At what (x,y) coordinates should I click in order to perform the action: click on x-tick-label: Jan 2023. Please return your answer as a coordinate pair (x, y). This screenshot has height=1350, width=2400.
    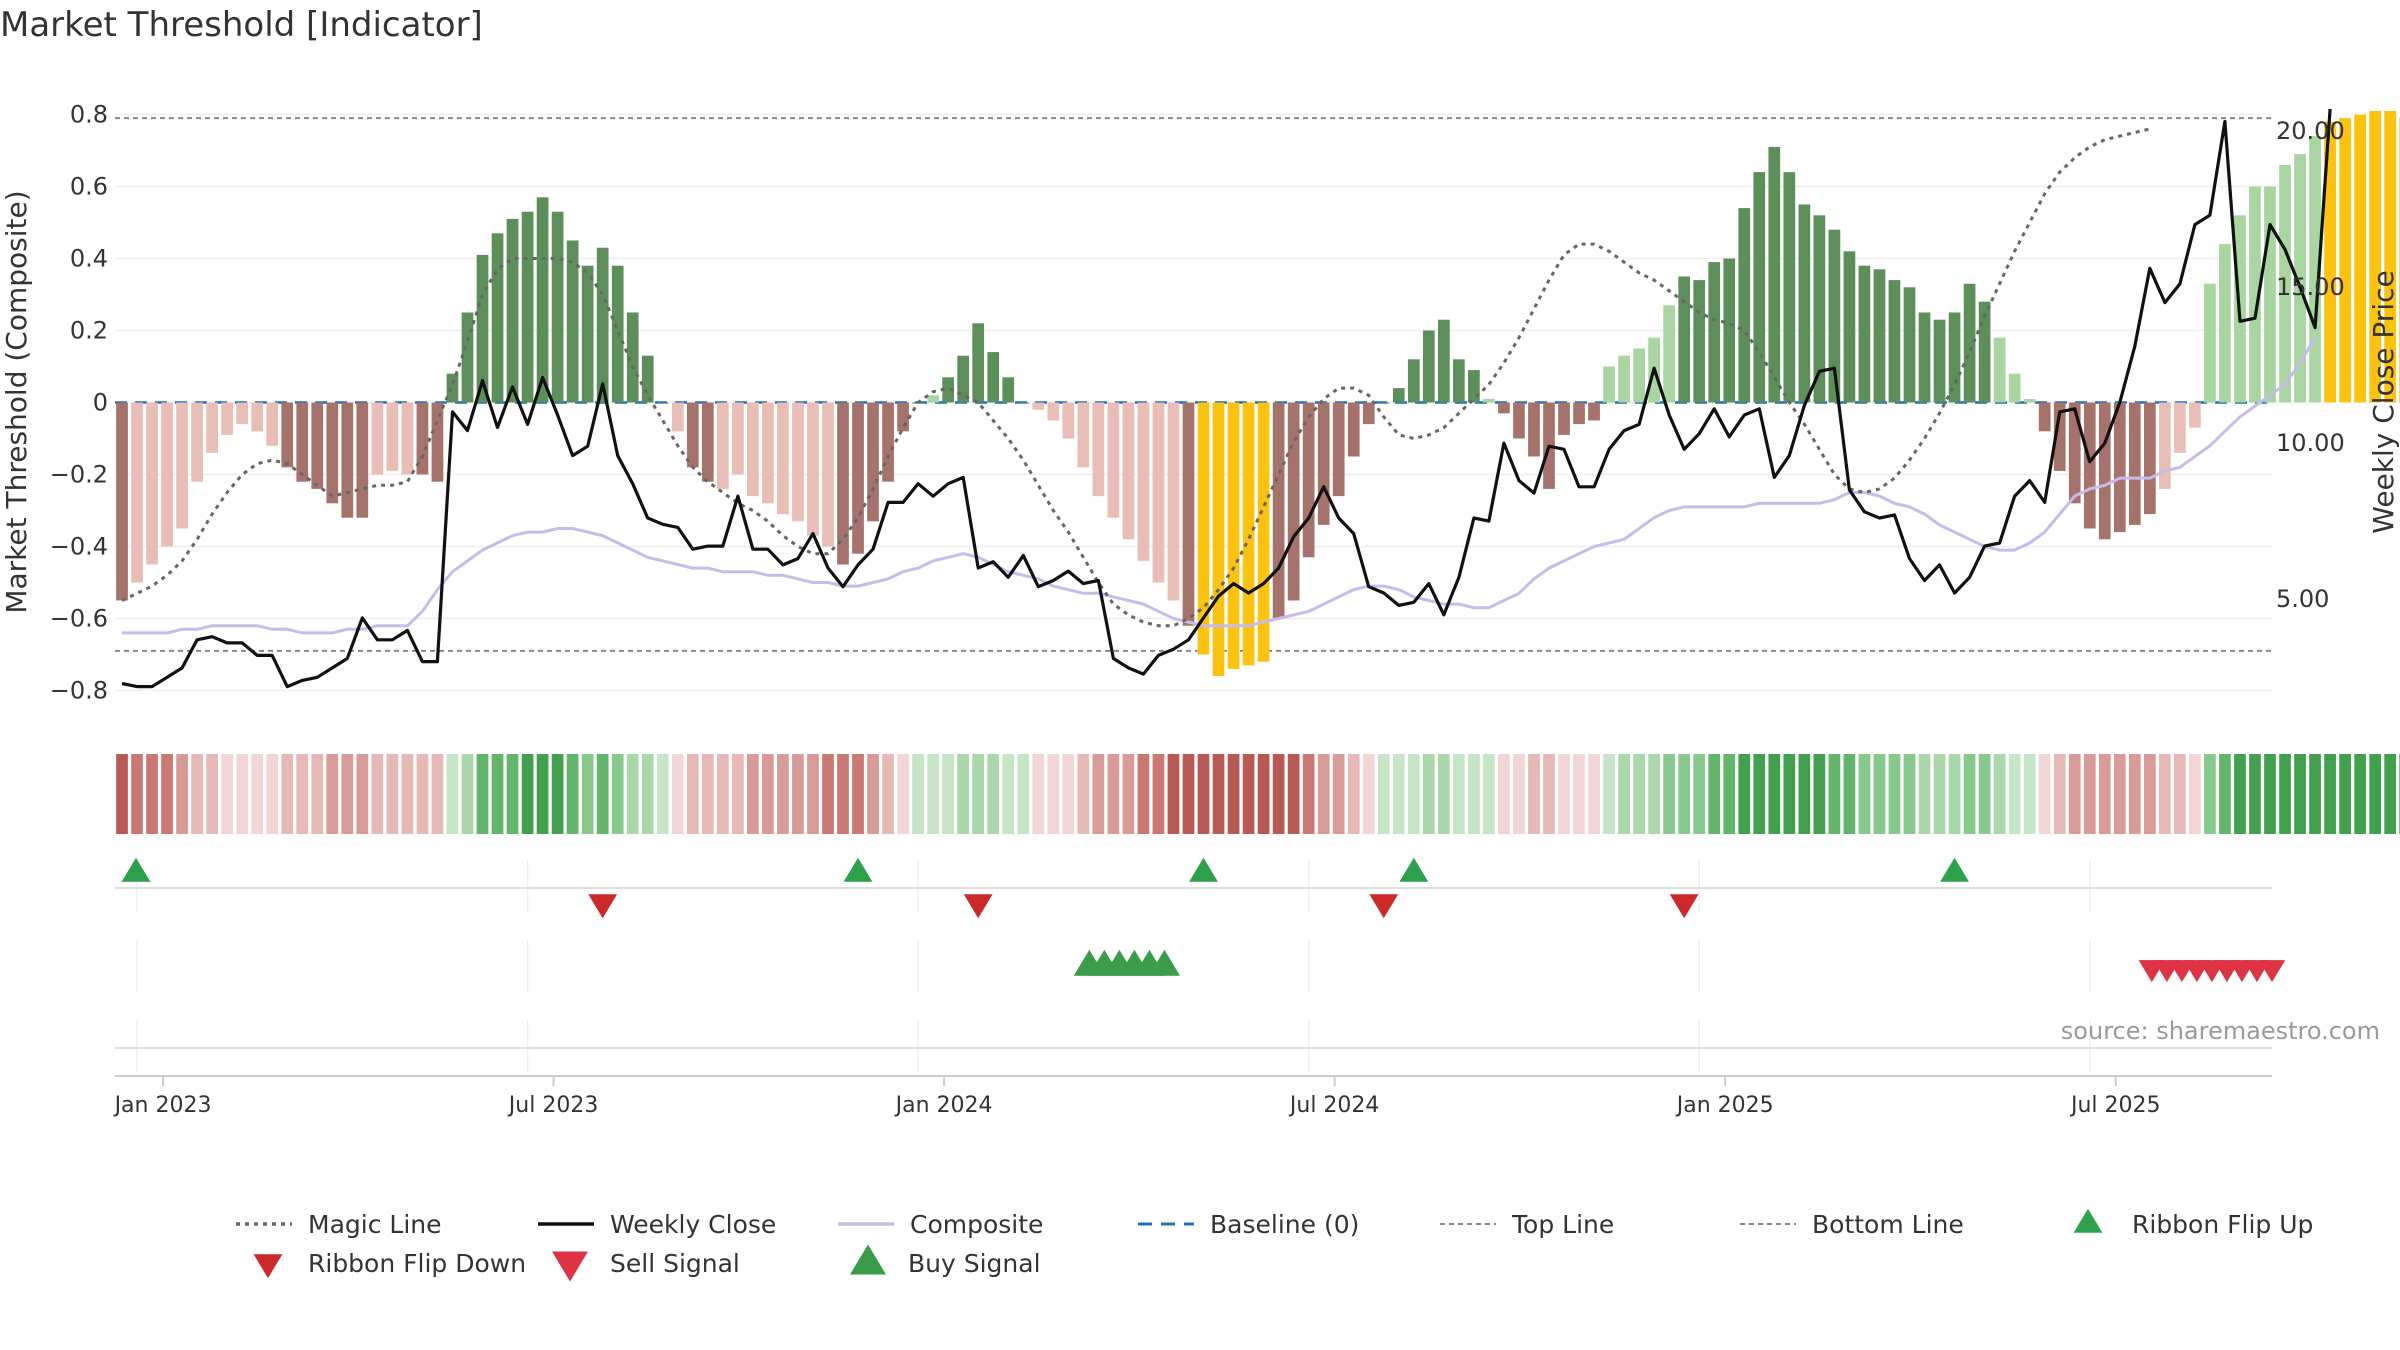
    Looking at the image, I should click on (162, 1105).